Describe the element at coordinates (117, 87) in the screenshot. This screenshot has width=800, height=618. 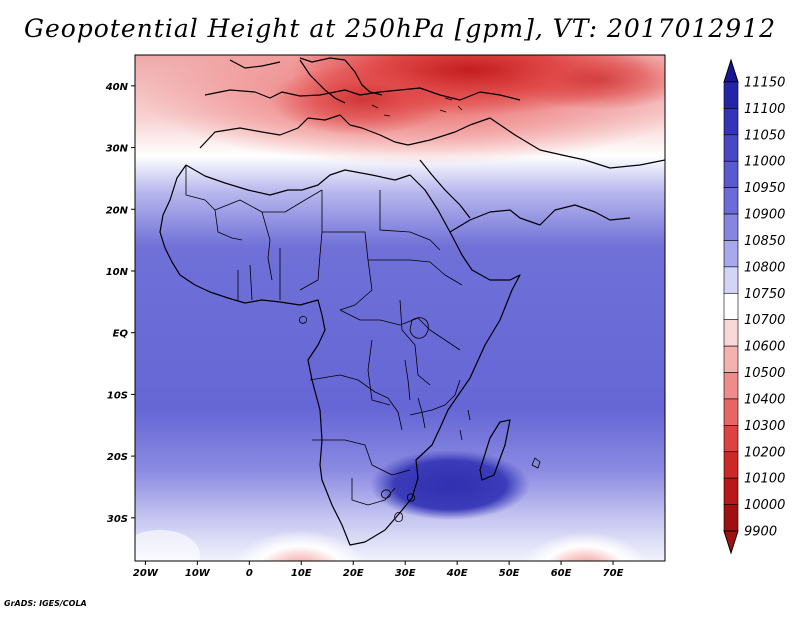
I see `lat-tick-label: 40N` at that location.